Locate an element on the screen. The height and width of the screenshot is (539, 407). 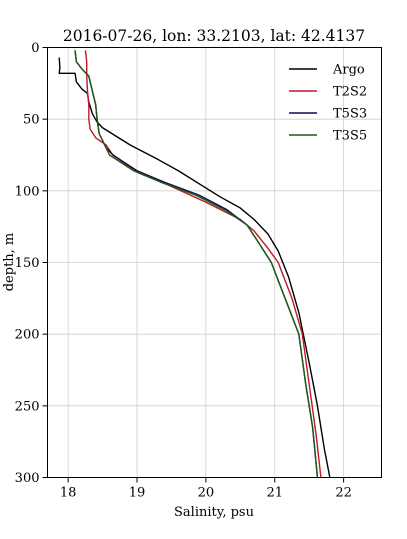
y-tick-label: 250 is located at coordinates (27, 406).